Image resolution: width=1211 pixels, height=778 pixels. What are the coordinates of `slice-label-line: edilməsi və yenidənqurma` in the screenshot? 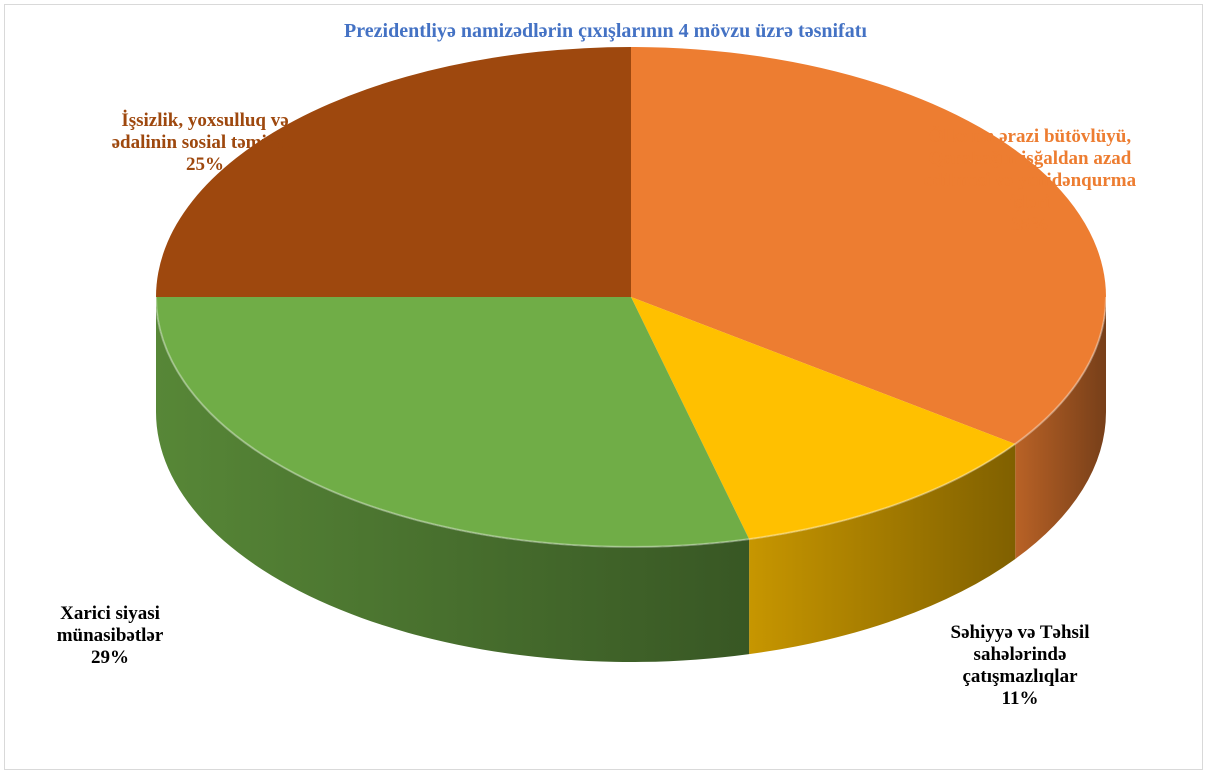 It's located at (1030, 180).